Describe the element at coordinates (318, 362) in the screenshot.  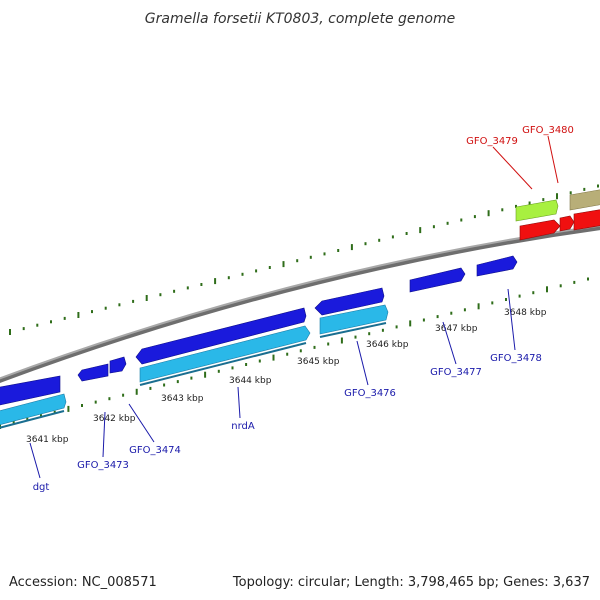
I see `kbp-label: 3645 kbp` at that location.